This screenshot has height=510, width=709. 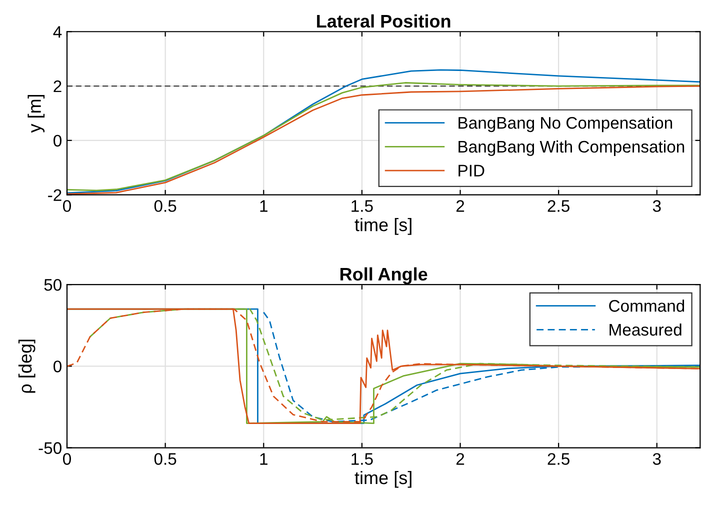 I want to click on legend-label: BangBang No Compensation, so click(x=565, y=124).